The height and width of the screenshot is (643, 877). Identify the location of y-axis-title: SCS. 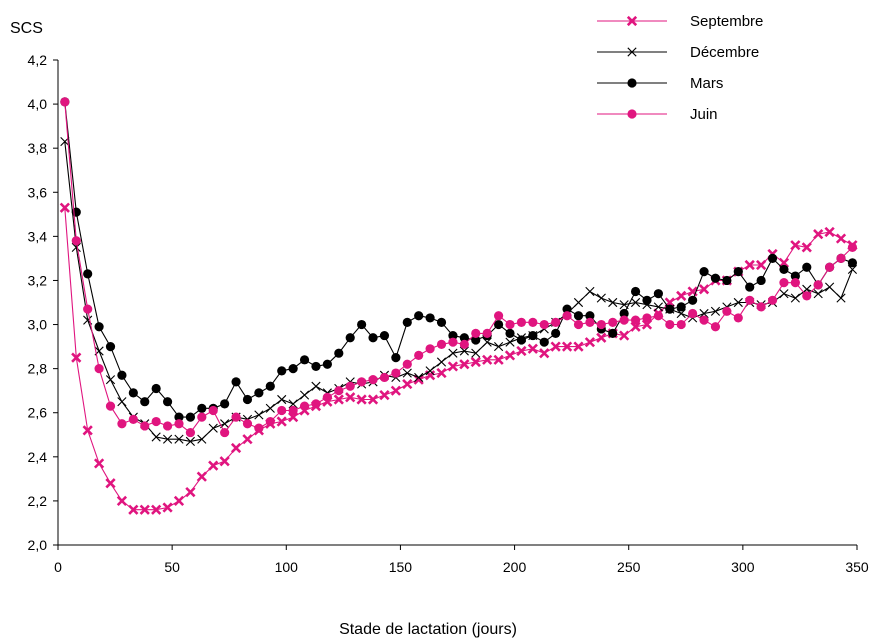
(26, 28).